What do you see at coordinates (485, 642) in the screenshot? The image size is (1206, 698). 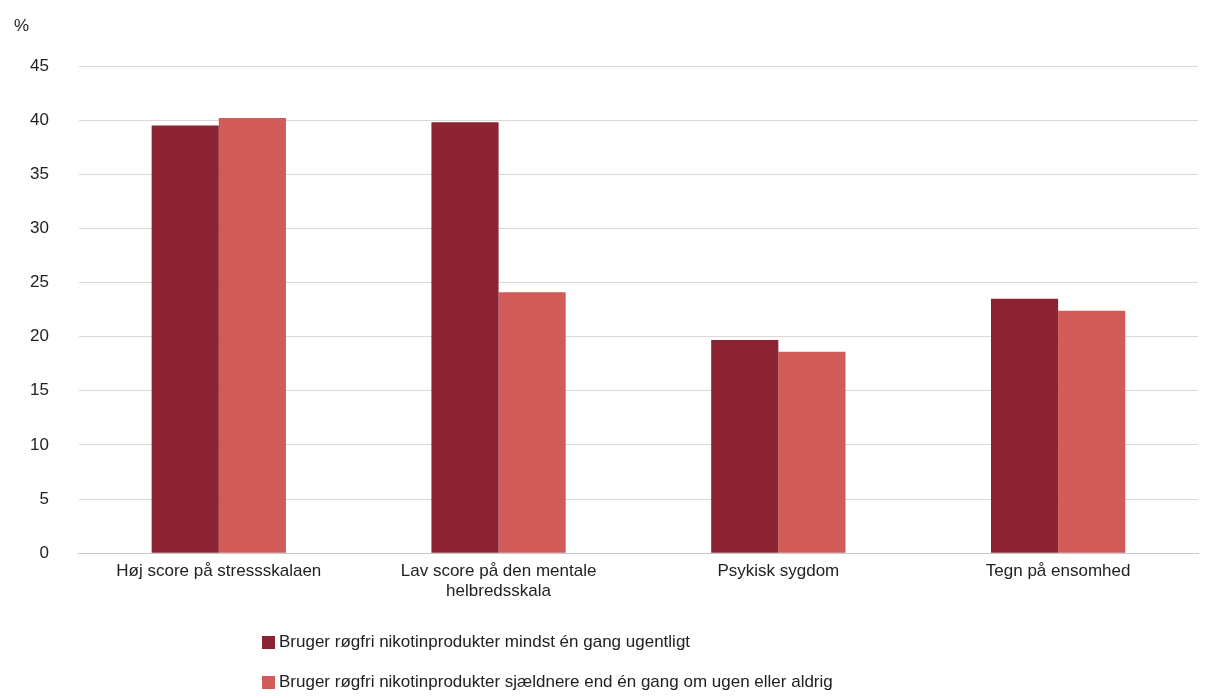 I see `legend-label: Bruger røgfri nikotinprodukter mindst én gang ugentligt` at bounding box center [485, 642].